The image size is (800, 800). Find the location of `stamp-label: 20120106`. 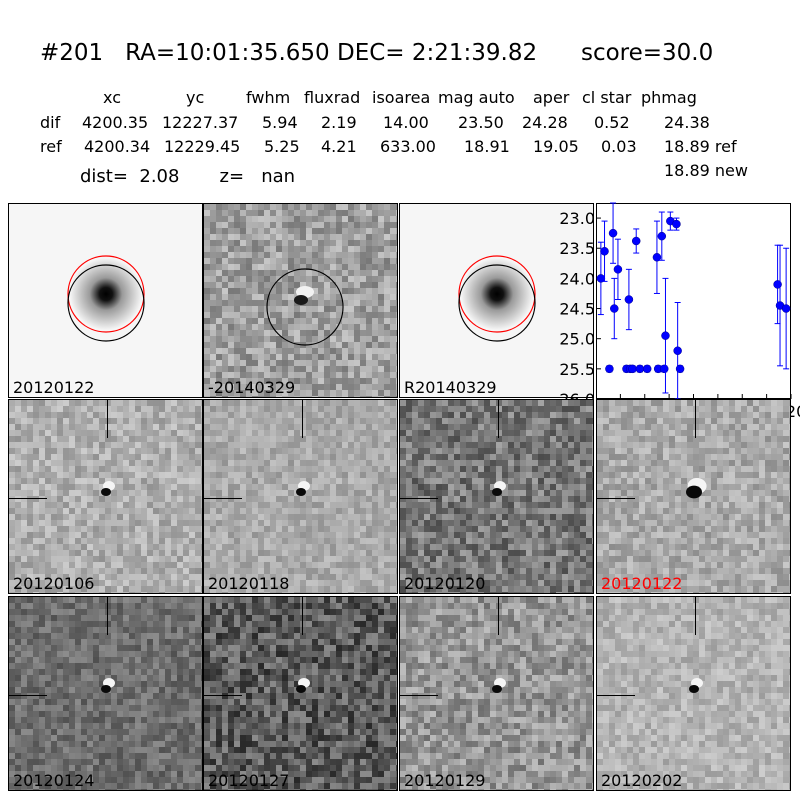

stamp-label: 20120106 is located at coordinates (54, 583).